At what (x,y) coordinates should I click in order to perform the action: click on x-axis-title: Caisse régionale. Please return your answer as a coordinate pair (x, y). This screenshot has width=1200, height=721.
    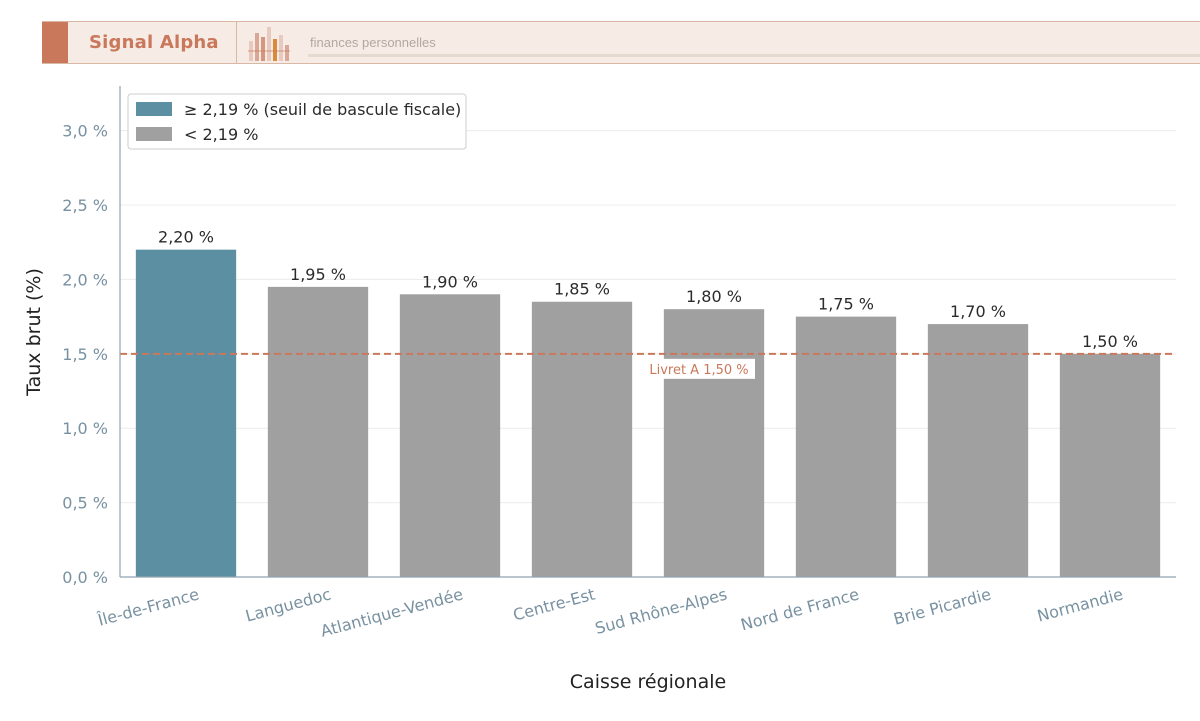
    Looking at the image, I should click on (648, 682).